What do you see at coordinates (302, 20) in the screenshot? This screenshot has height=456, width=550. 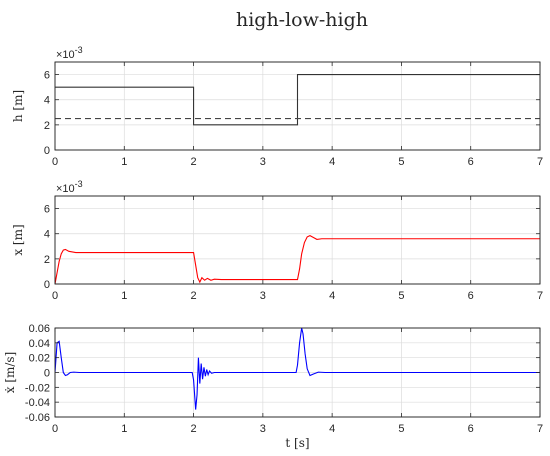 I see `chart-title: high-low-high` at bounding box center [302, 20].